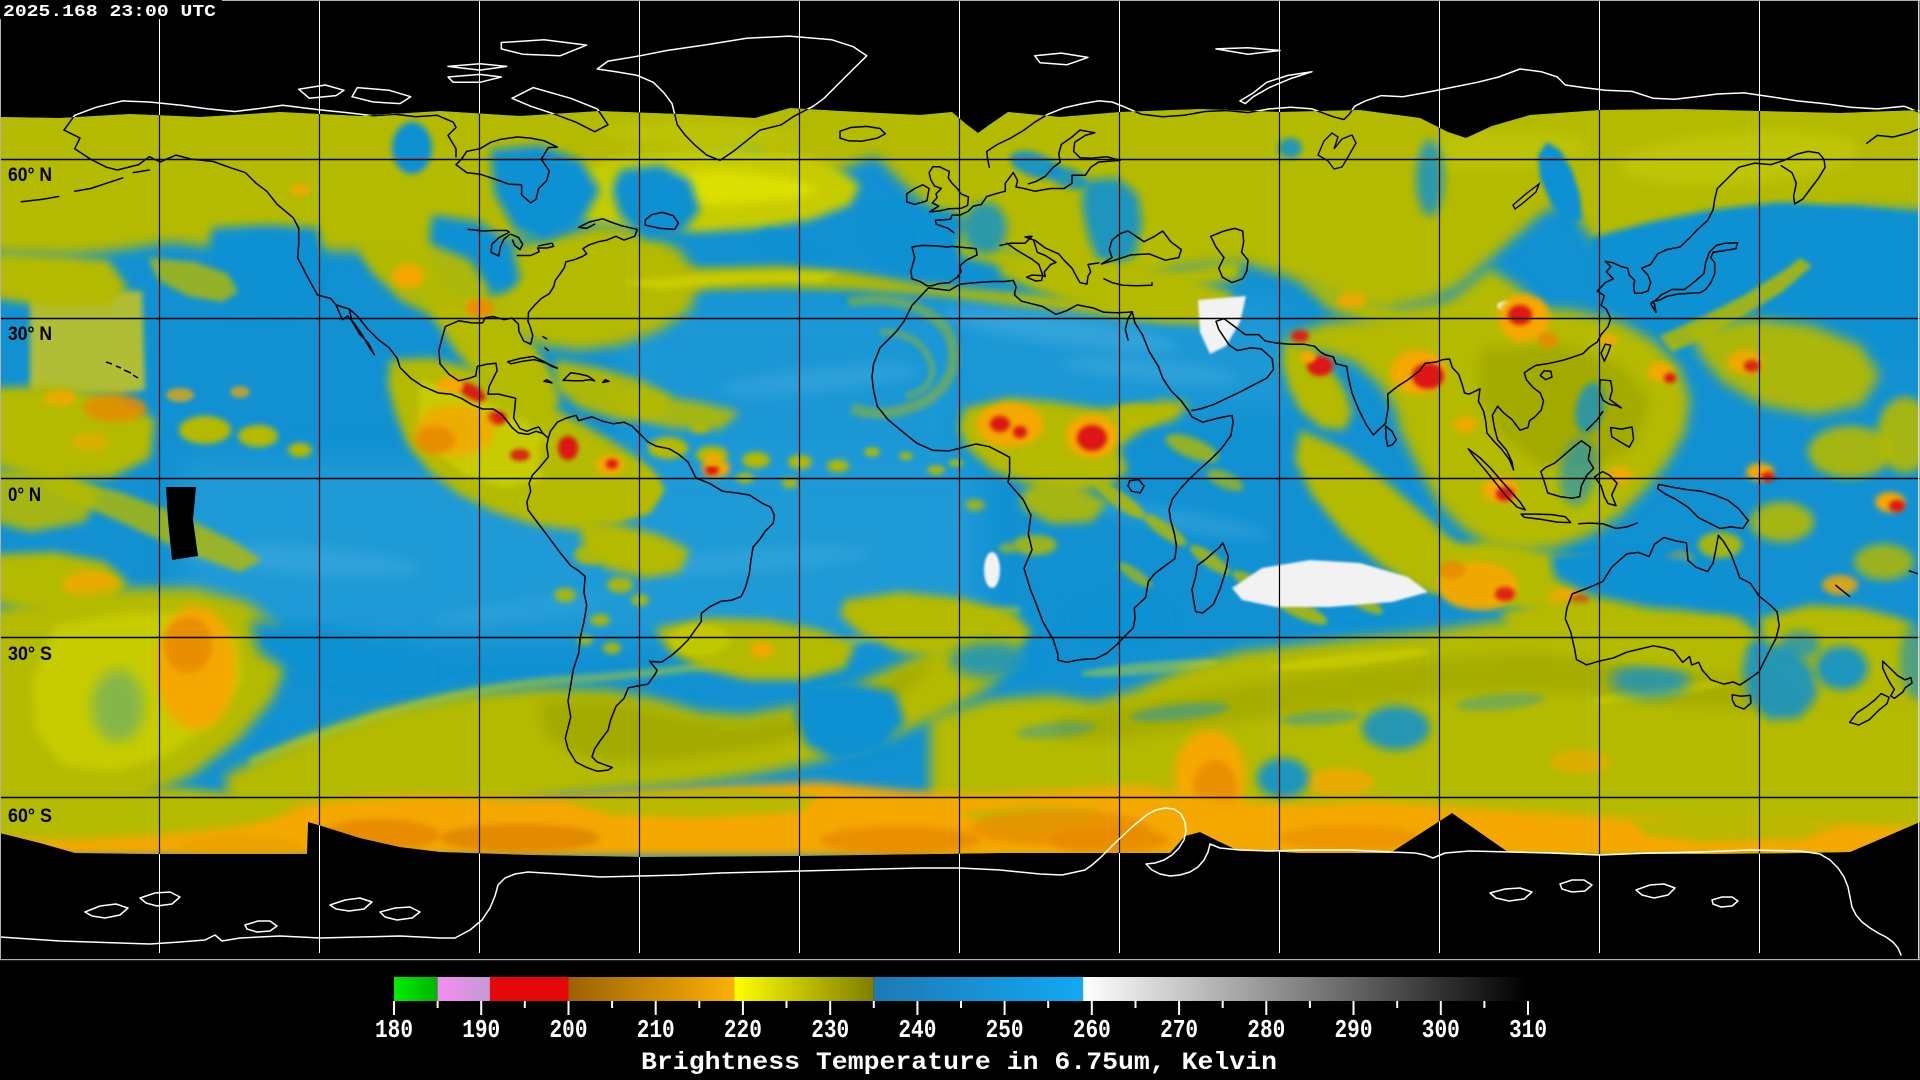 This screenshot has width=1920, height=1080. Describe the element at coordinates (30, 175) in the screenshot. I see `svg-text: 60° N` at that location.